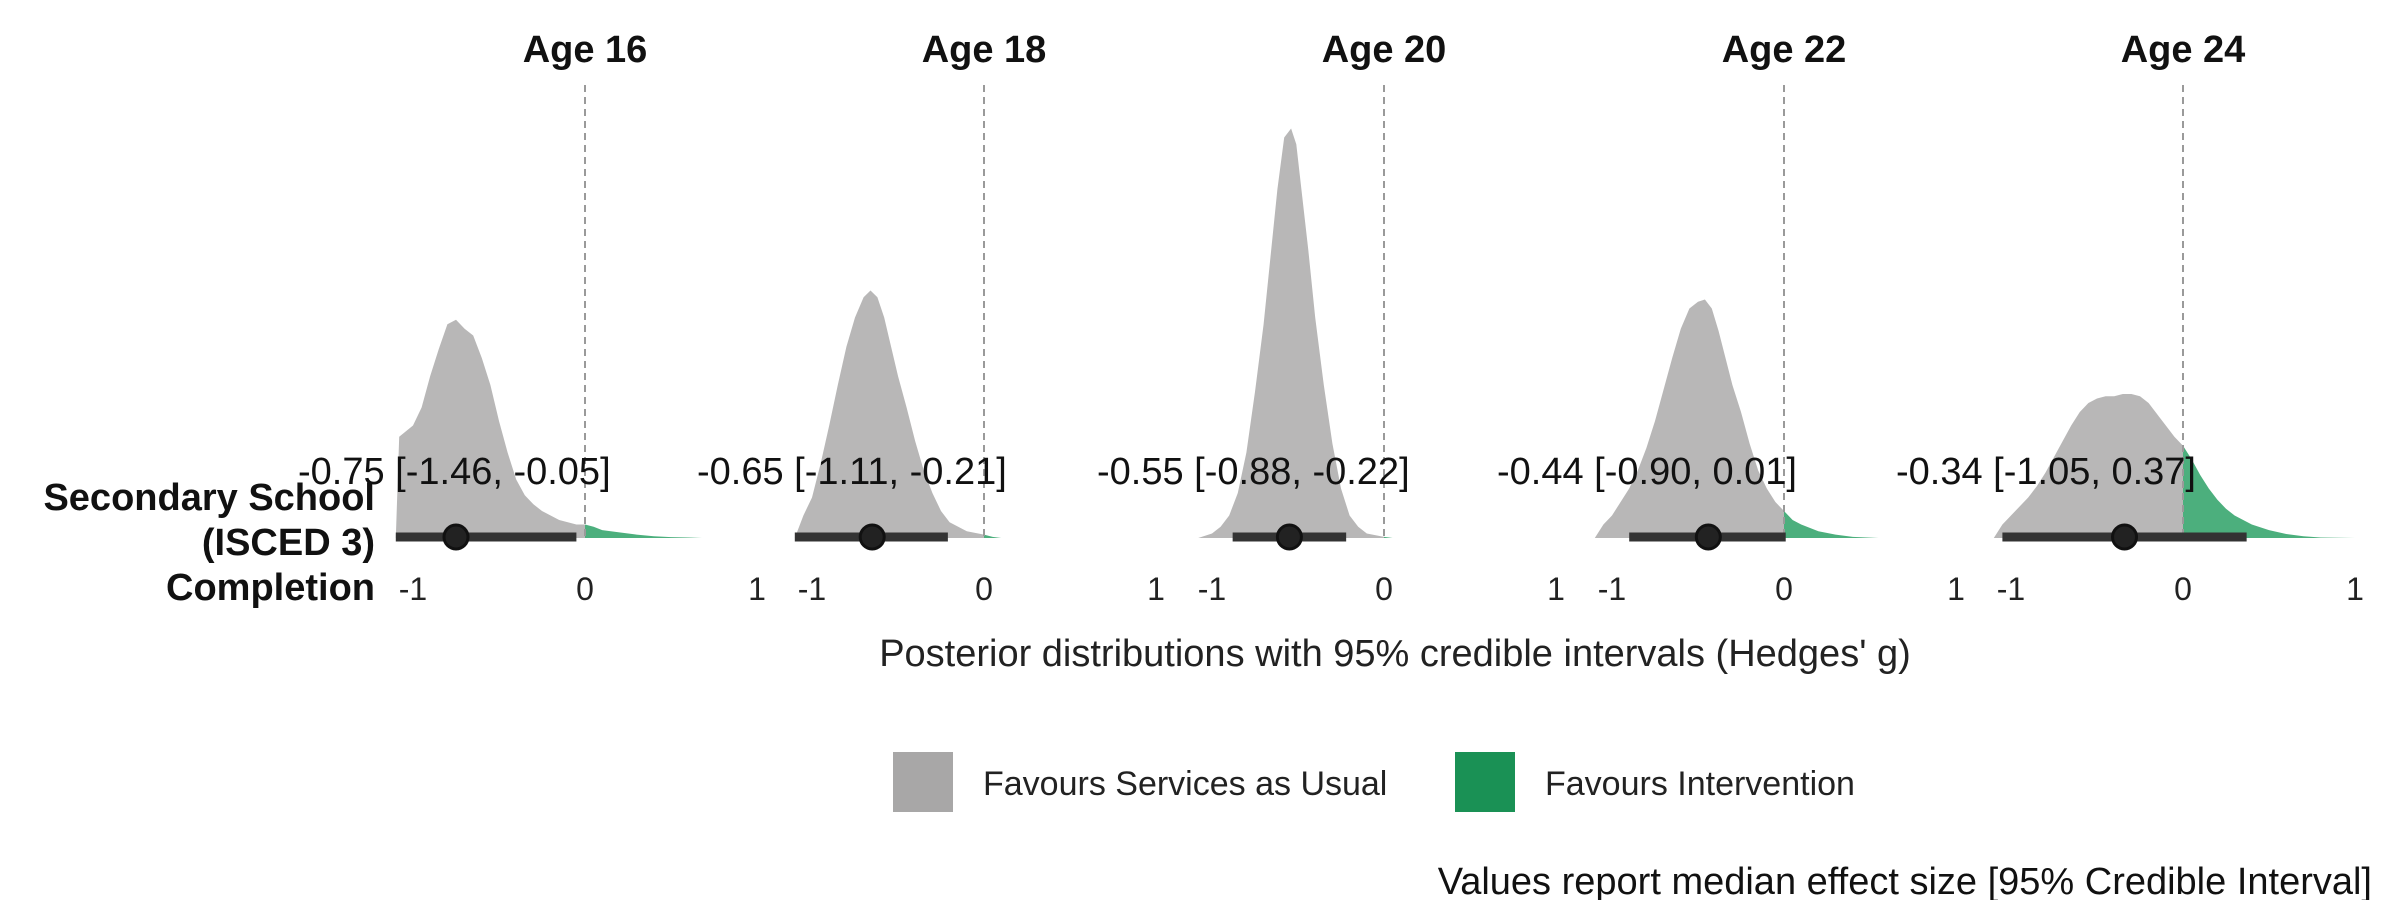 The image size is (2400, 900). What do you see at coordinates (923, 782) in the screenshot?
I see `legend-swatch-services-as-usual` at bounding box center [923, 782].